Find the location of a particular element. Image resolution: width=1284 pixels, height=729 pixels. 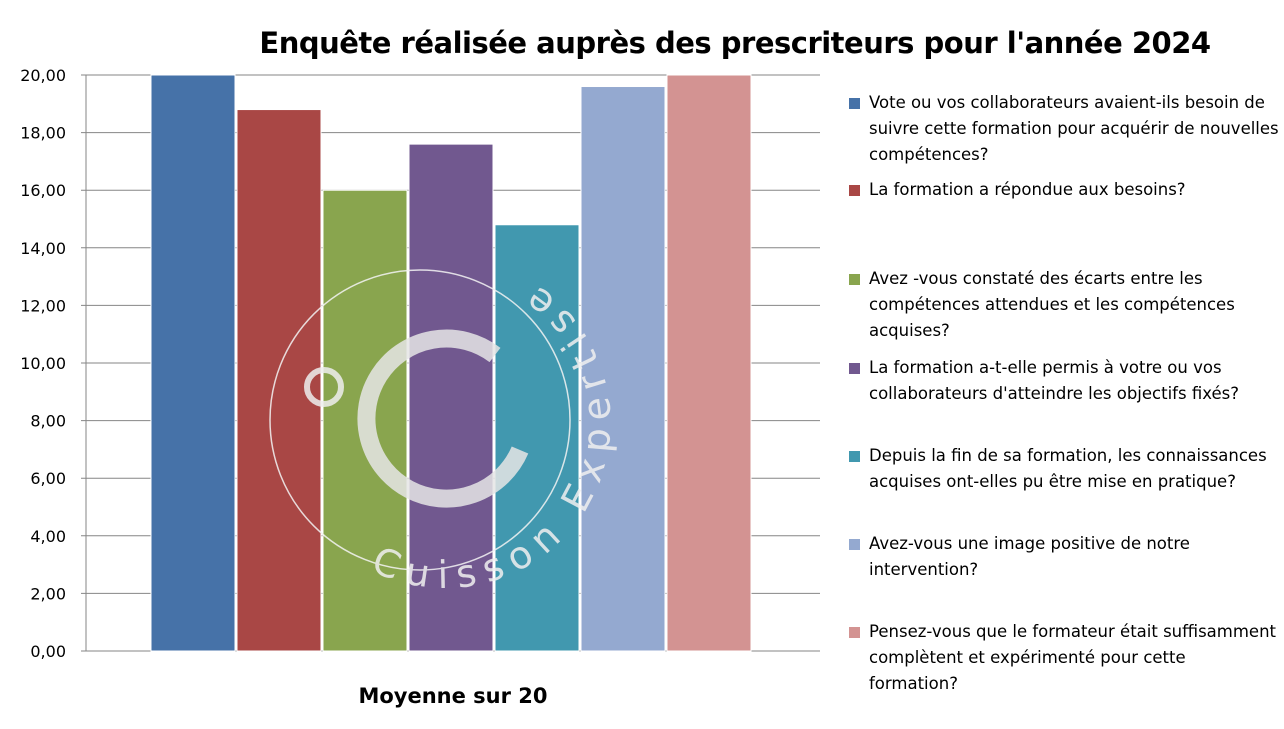

legend-item: La formation a répondue aux besoins? is located at coordinates (1064, 190).